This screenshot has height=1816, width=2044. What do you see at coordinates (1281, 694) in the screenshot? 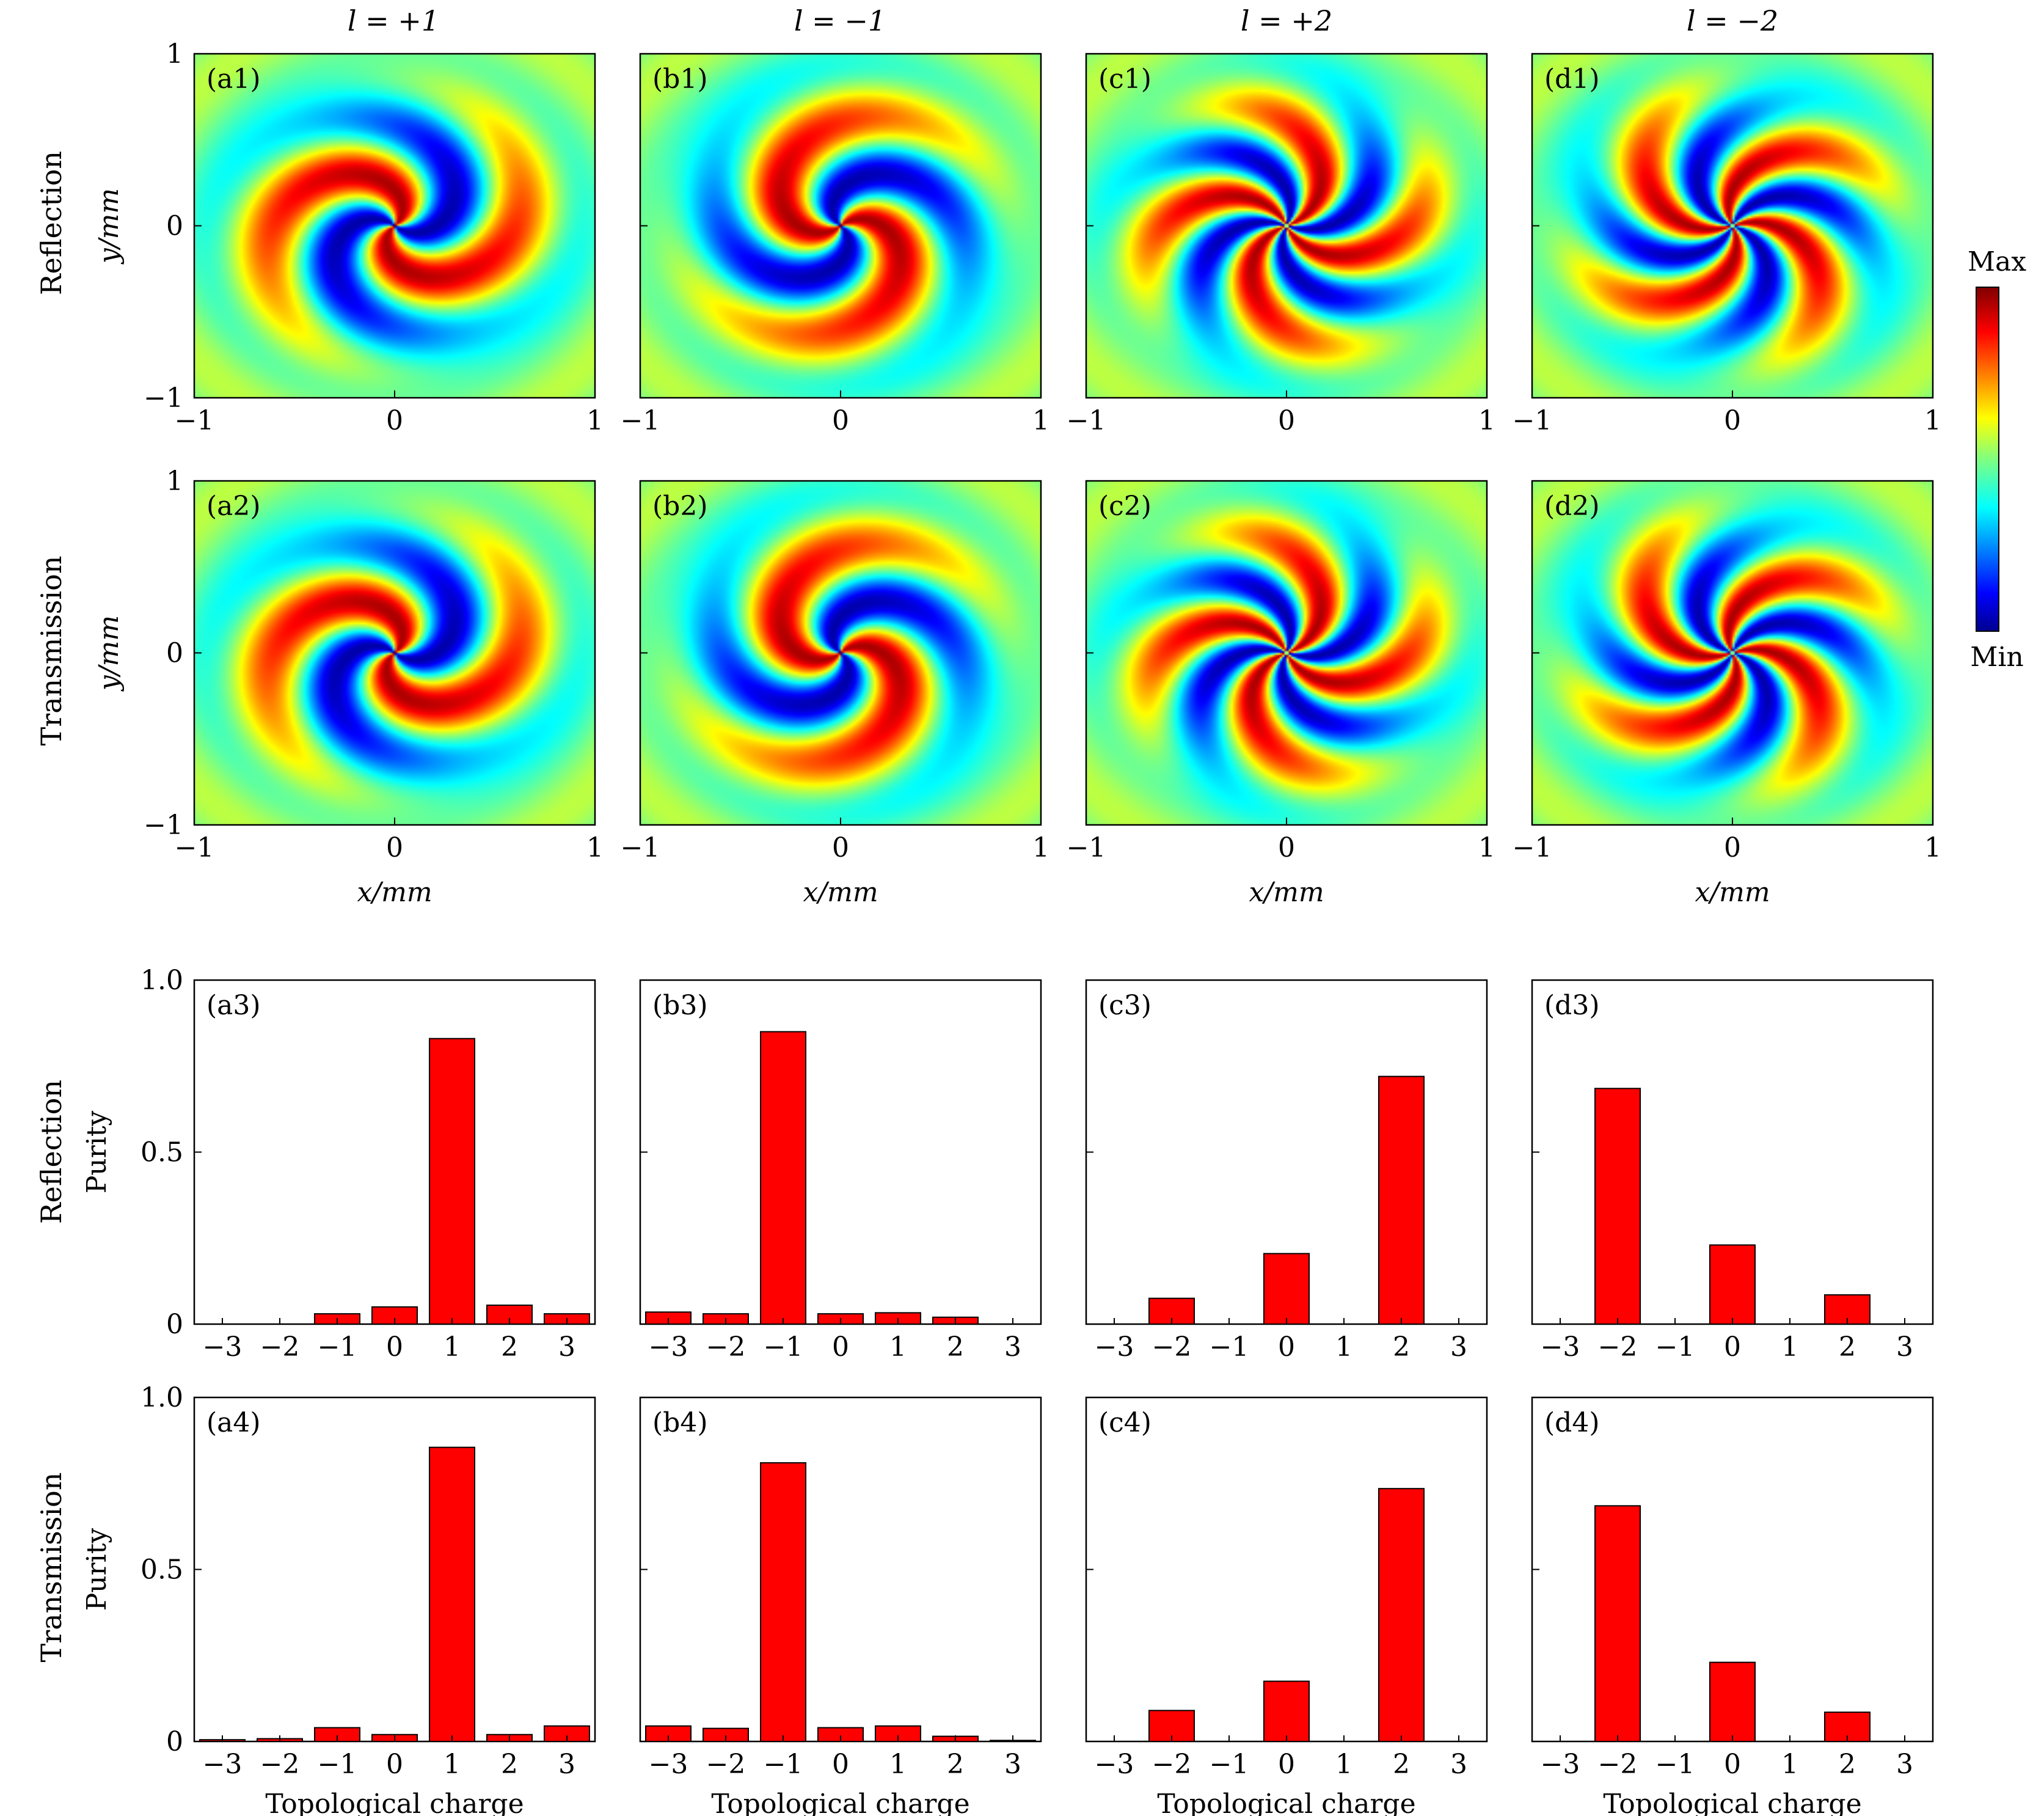
I see `panel-c2: (c2) −1 0 1 x/mm` at bounding box center [1281, 694].